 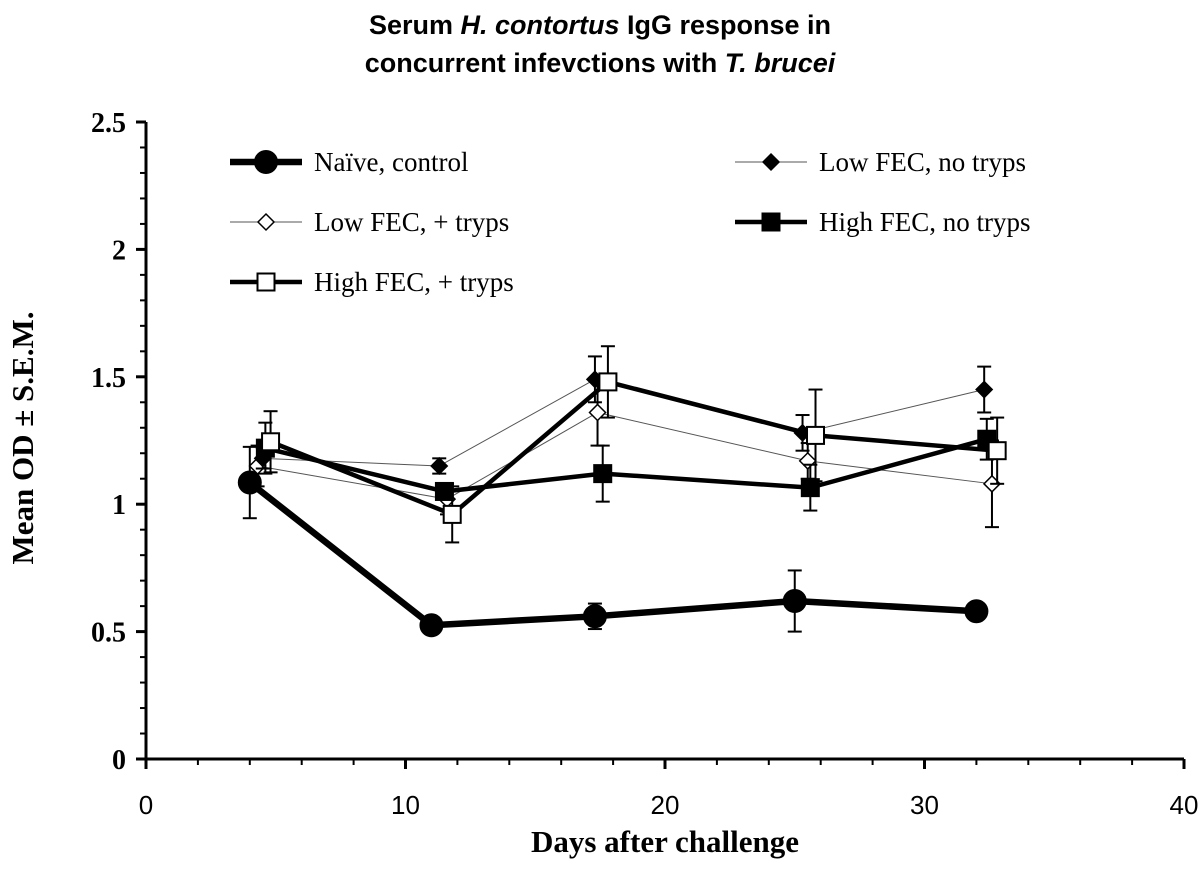 I want to click on y-tick-label: 0, so click(x=119, y=760).